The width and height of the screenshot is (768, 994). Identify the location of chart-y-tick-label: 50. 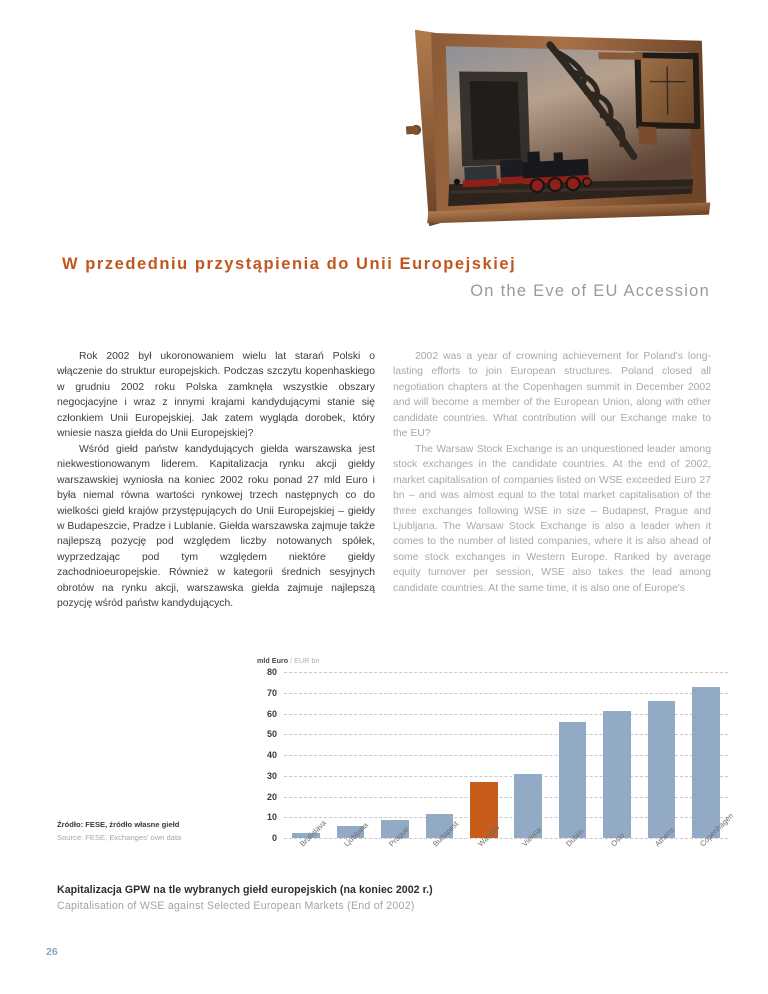
(271, 734).